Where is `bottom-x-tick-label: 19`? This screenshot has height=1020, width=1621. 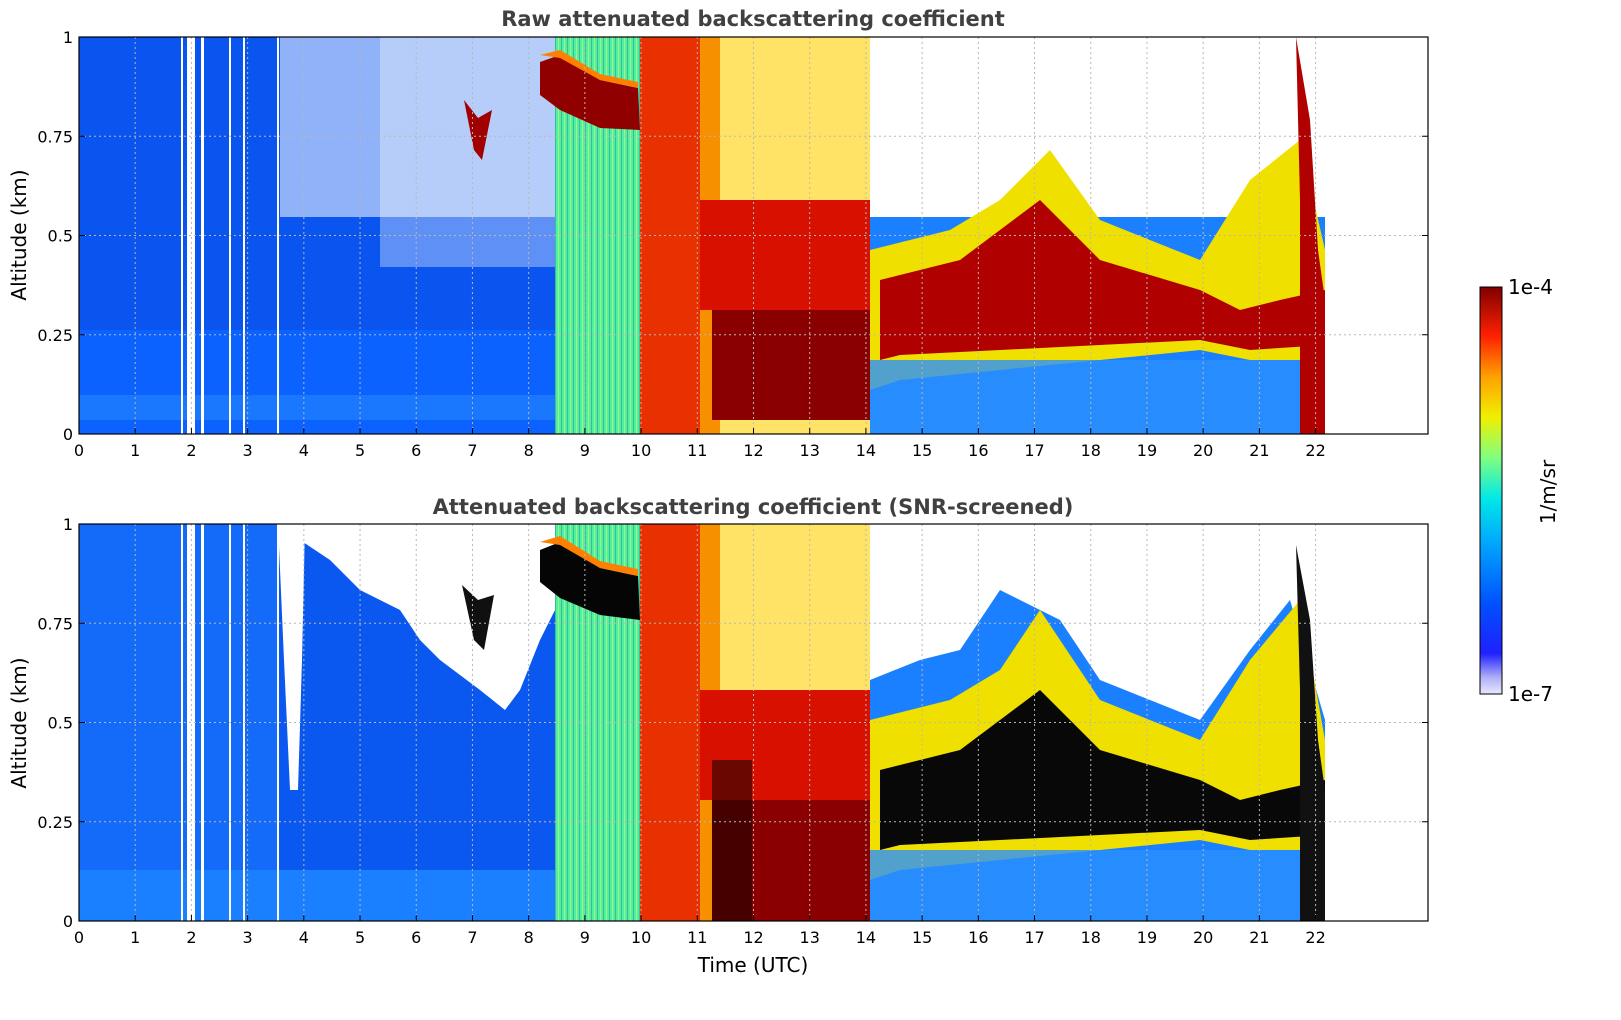 bottom-x-tick-label: 19 is located at coordinates (1147, 937).